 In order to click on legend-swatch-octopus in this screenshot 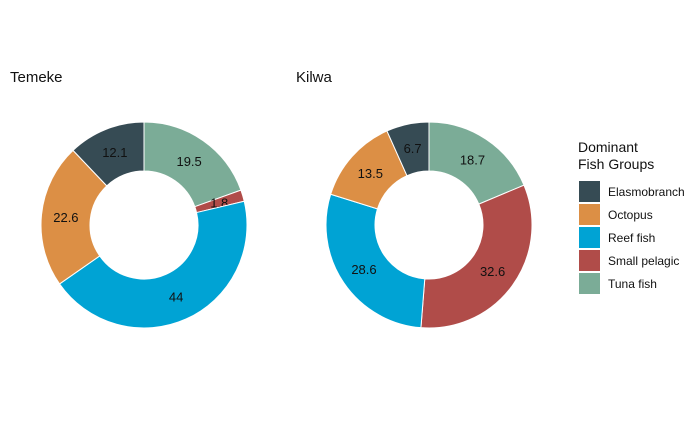, I will do `click(589, 214)`.